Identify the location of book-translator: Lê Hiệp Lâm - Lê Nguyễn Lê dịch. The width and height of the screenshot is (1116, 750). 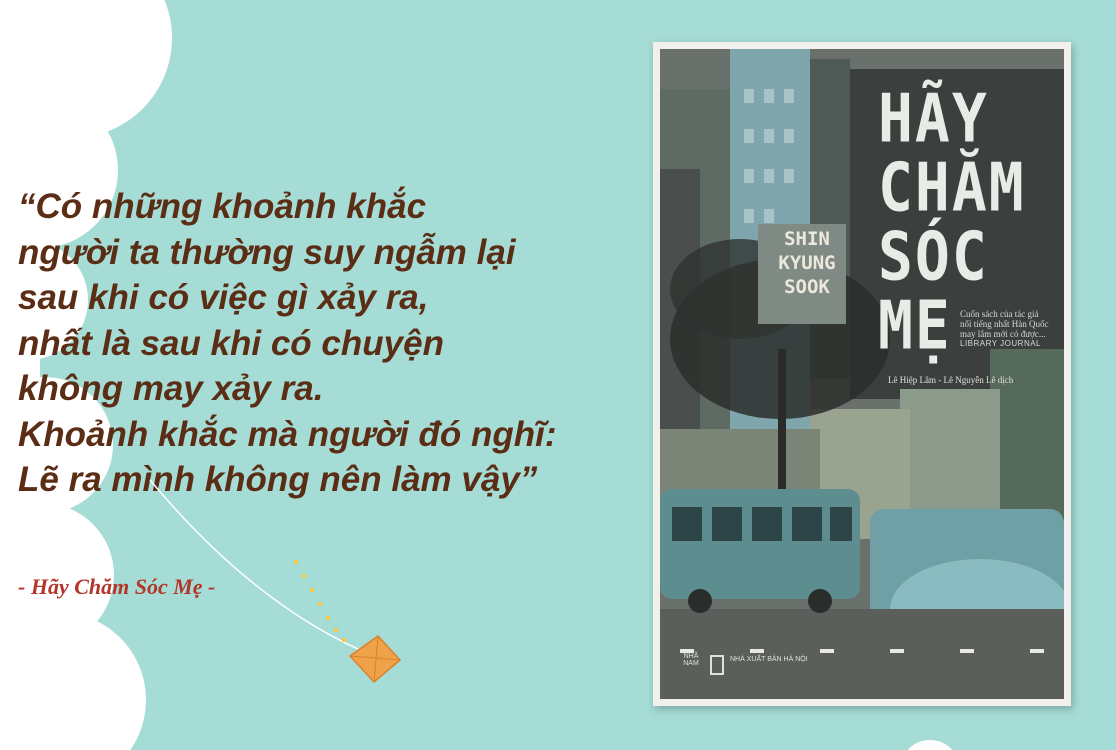
(951, 380).